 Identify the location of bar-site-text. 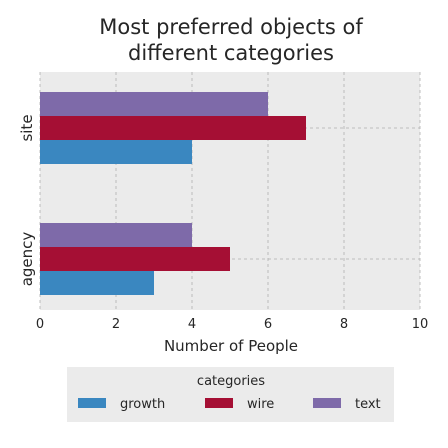
(154, 104).